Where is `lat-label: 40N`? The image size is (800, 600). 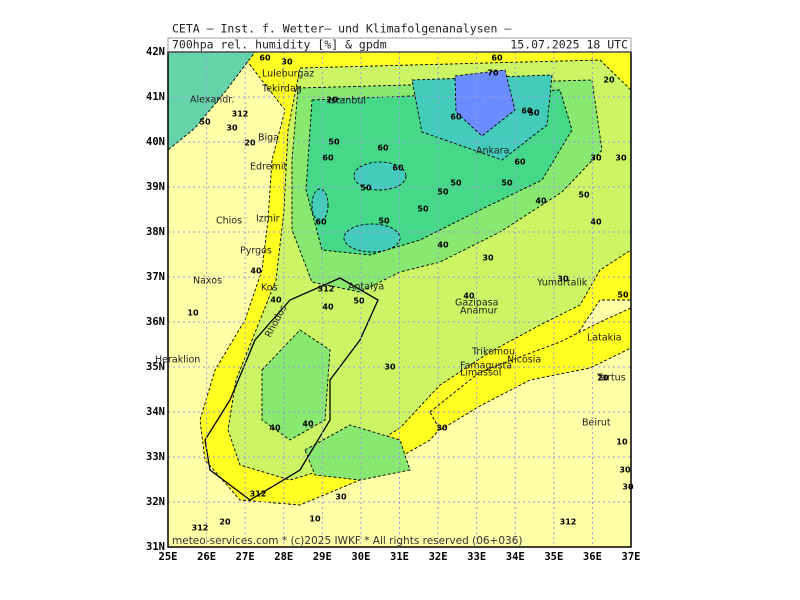
lat-label: 40N is located at coordinates (155, 142).